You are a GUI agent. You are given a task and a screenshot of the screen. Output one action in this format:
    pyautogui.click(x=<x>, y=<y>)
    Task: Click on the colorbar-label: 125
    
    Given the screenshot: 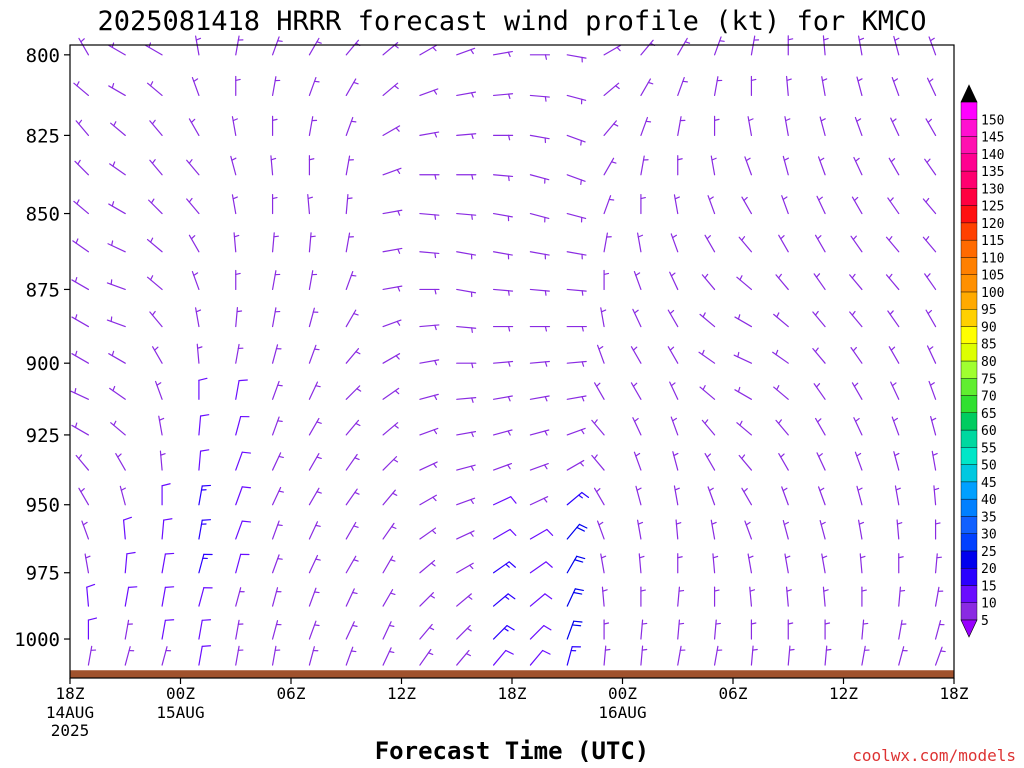 What is the action you would take?
    pyautogui.click(x=992, y=207)
    